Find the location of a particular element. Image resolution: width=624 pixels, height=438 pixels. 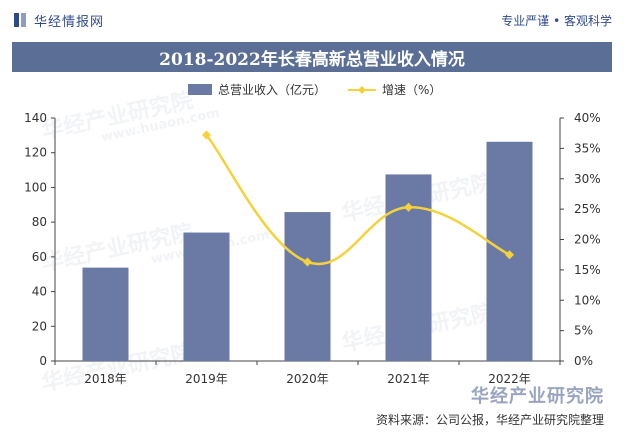

legend: 总营业收入（亿元） 增速（%） is located at coordinates (314, 89).